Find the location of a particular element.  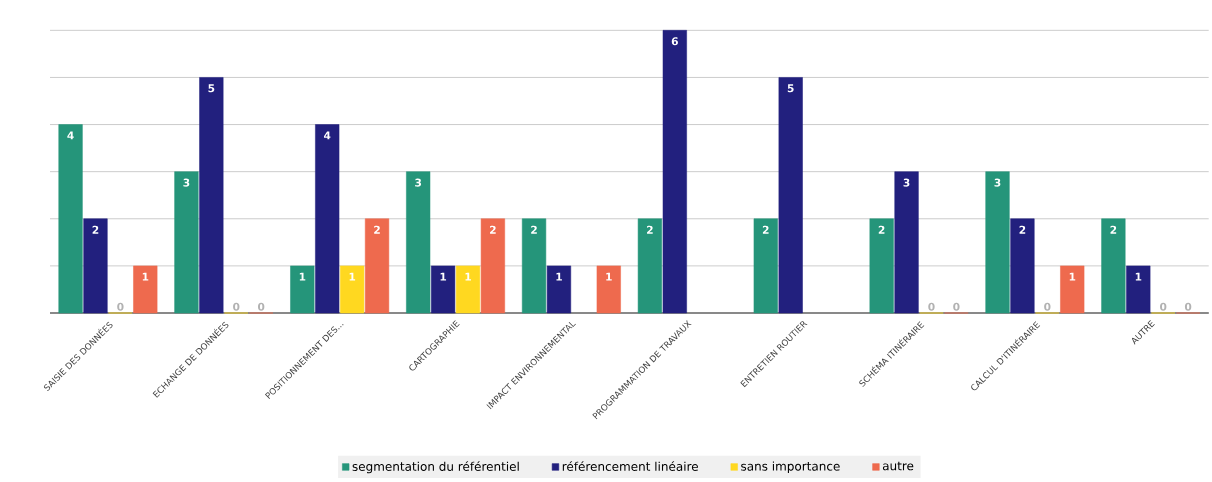

legend-label: sans importance is located at coordinates (790, 467).